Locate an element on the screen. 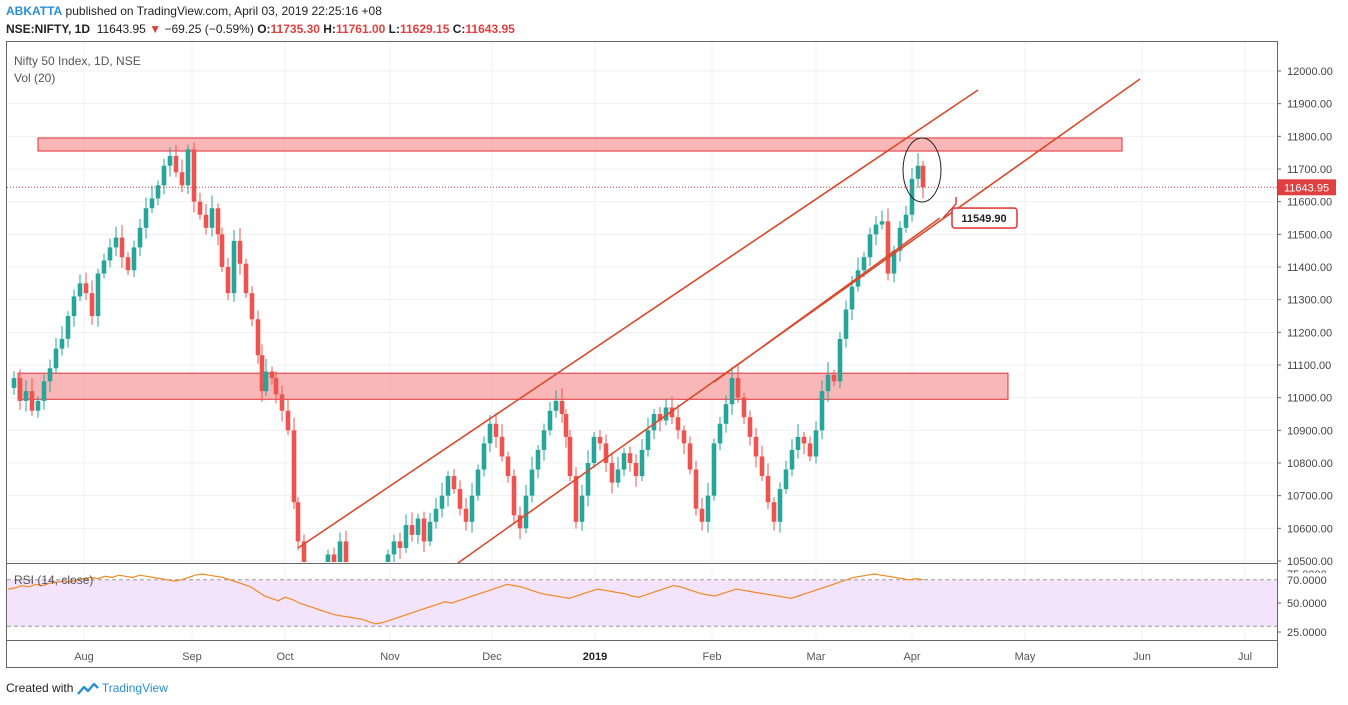 The image size is (1348, 705). rsi-tick-label: 25.0000 is located at coordinates (1307, 633).